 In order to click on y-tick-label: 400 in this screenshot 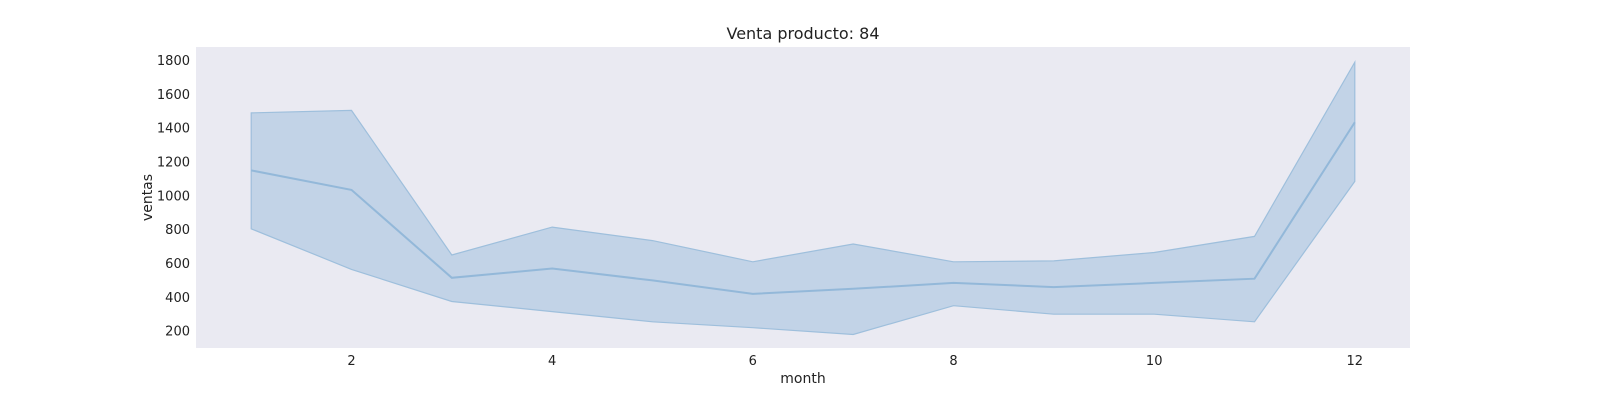, I will do `click(177, 298)`.